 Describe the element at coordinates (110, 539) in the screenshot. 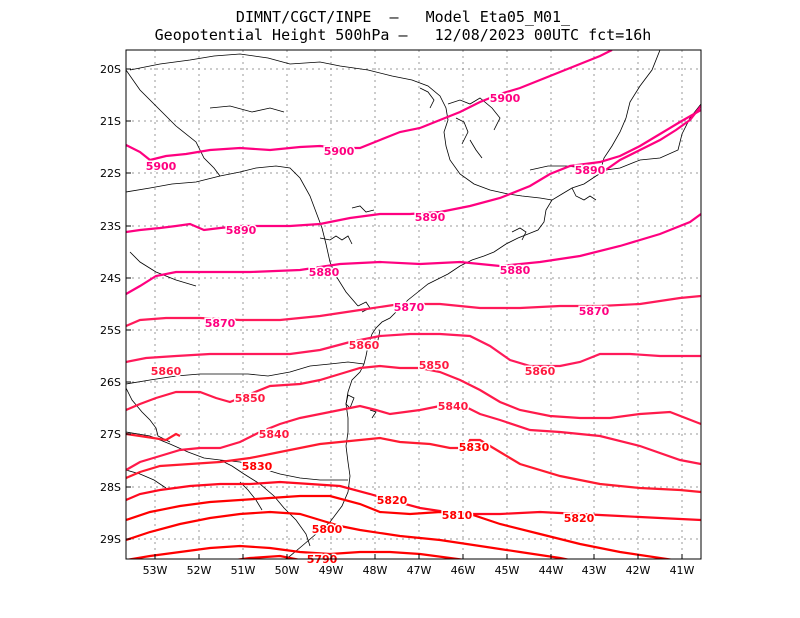

I see `lat-label: 29S` at that location.